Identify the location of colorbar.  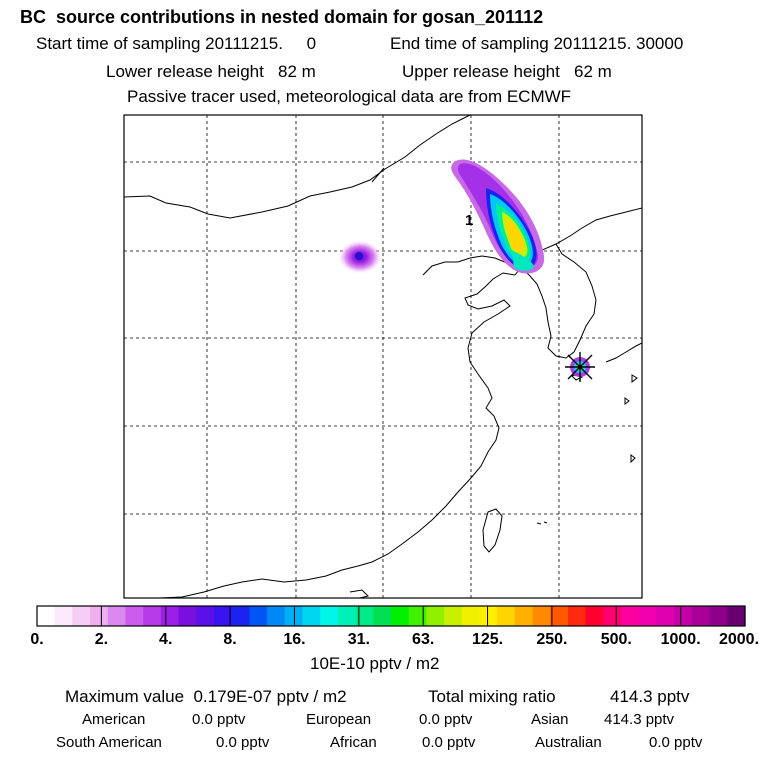
(391, 616).